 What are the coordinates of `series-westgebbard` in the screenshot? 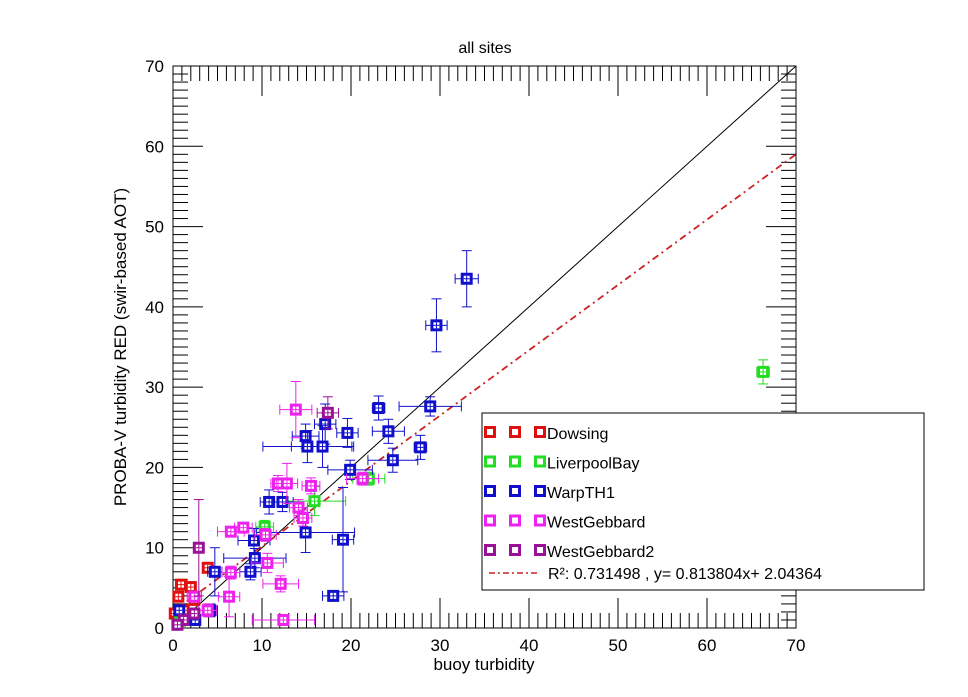 It's located at (283, 503).